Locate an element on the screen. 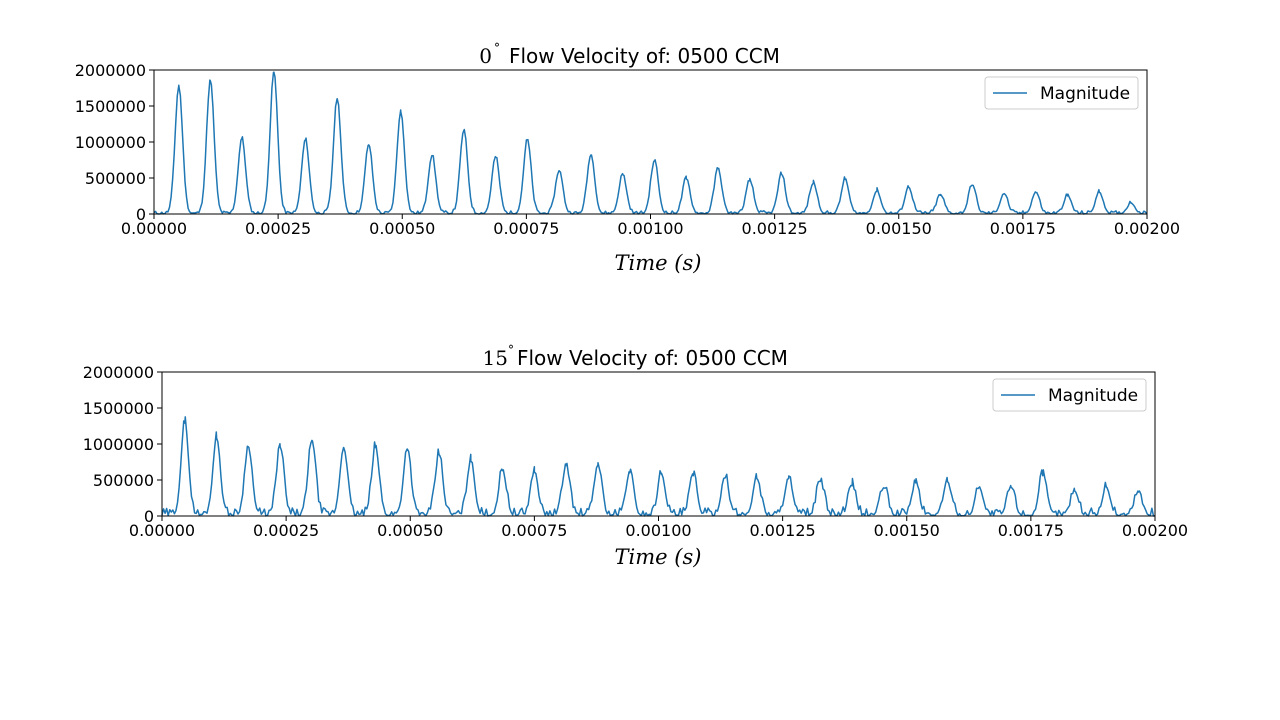 This screenshot has height=720, width=1280. chart-2-x-tick-label: 0.00075 is located at coordinates (534, 530).